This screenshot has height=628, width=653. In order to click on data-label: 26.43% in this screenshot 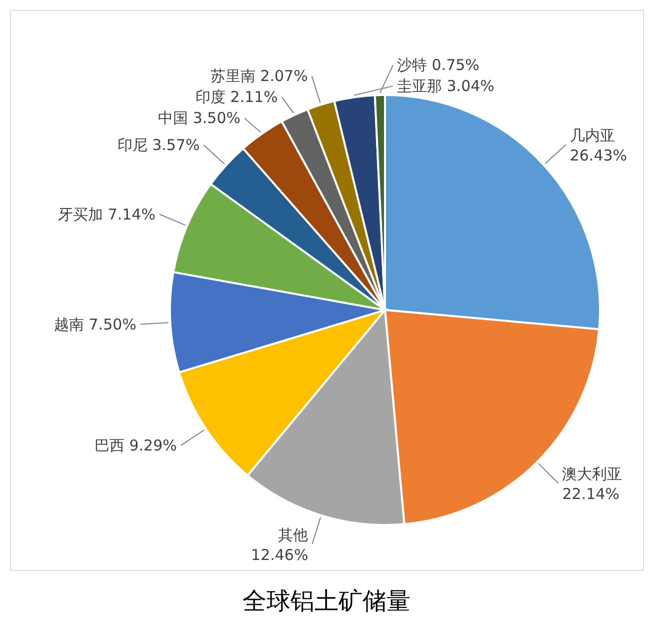, I will do `click(599, 155)`.